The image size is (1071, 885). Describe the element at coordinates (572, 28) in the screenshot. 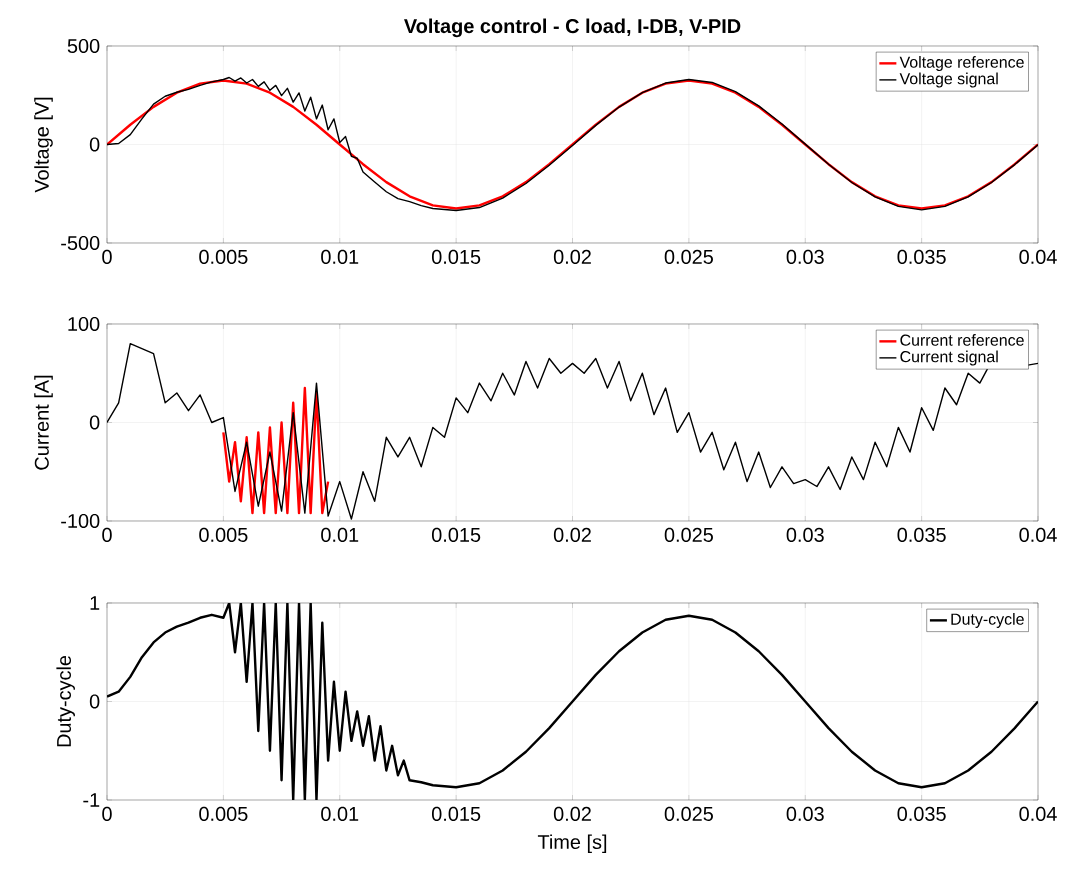

I see `chart-title: Voltage control - C load, I-DB, V-PID` at that location.